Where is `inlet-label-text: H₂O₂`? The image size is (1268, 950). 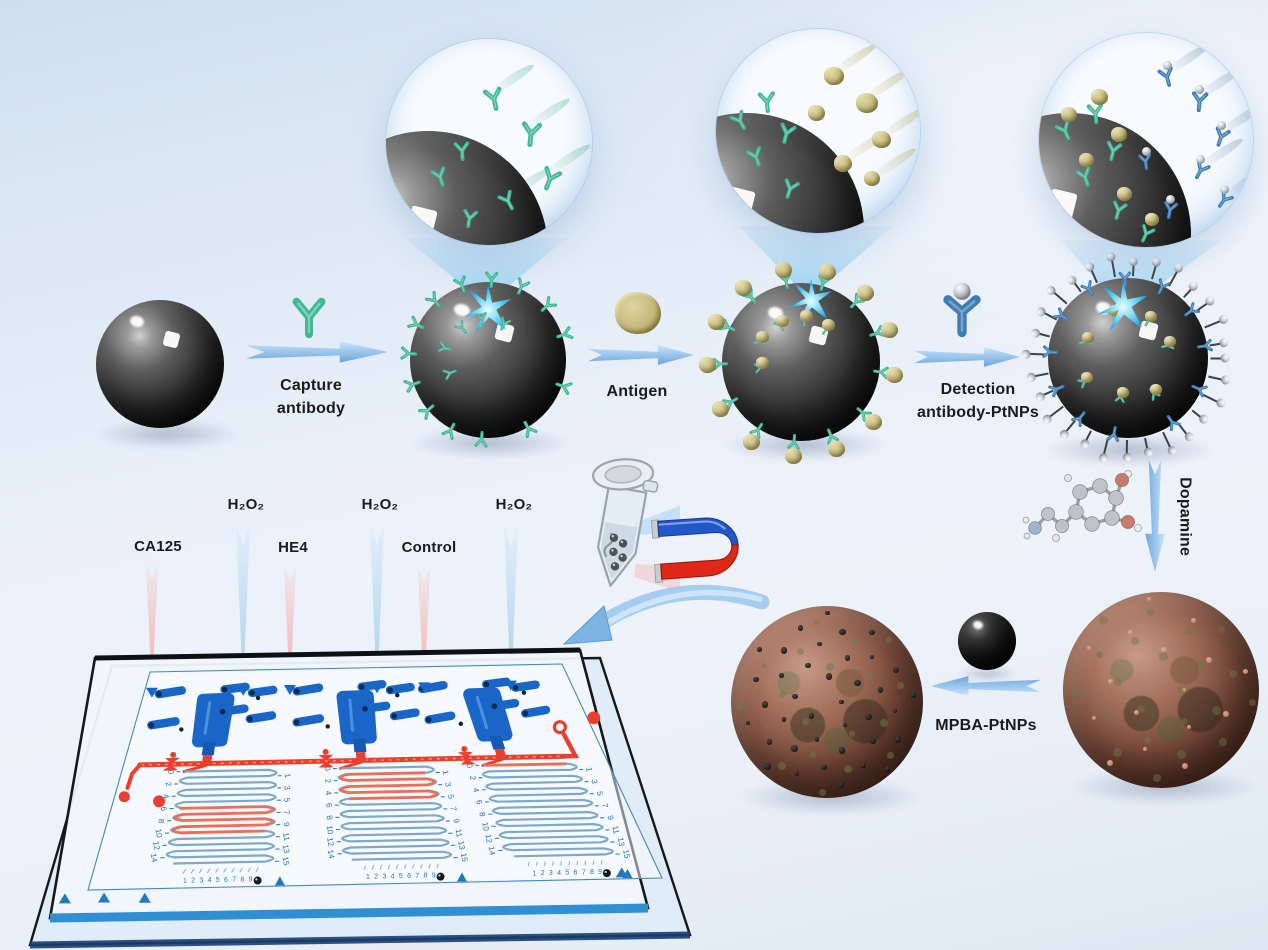
inlet-label-text: H₂O₂ is located at coordinates (514, 504).